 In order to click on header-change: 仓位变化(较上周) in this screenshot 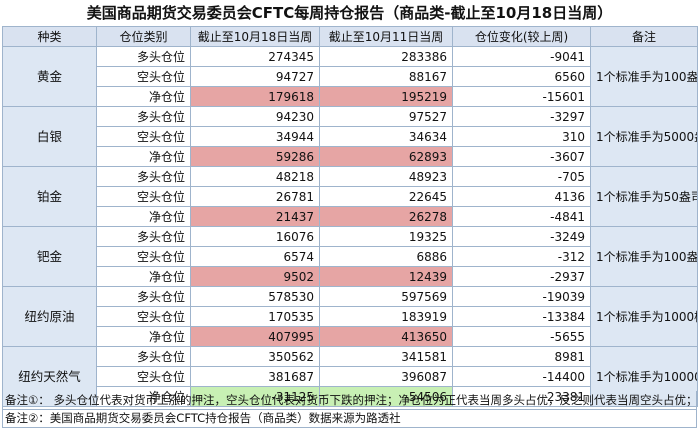, I will do `click(521, 36)`.